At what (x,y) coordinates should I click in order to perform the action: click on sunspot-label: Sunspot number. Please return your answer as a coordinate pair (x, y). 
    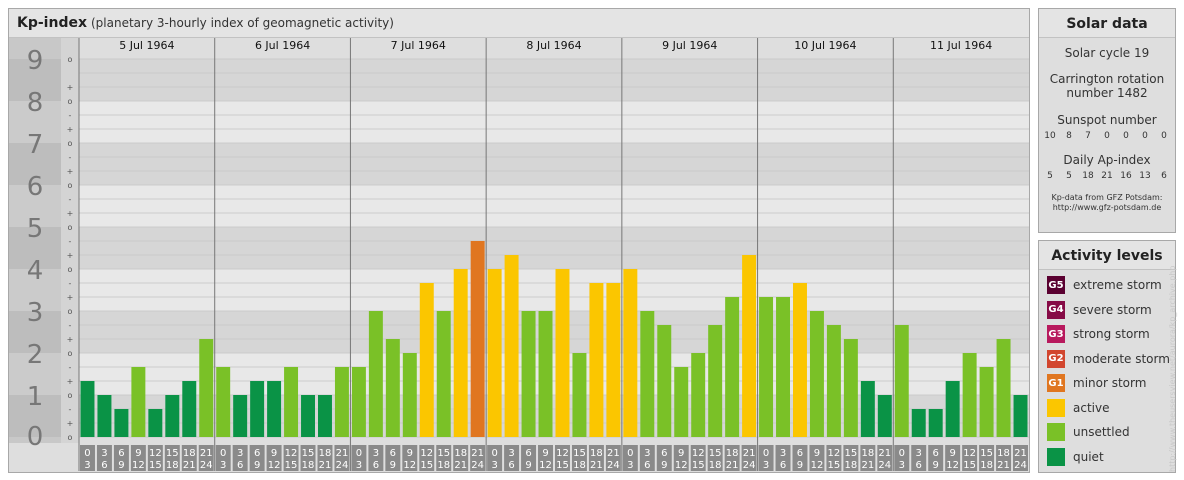
    Looking at the image, I should click on (1107, 120).